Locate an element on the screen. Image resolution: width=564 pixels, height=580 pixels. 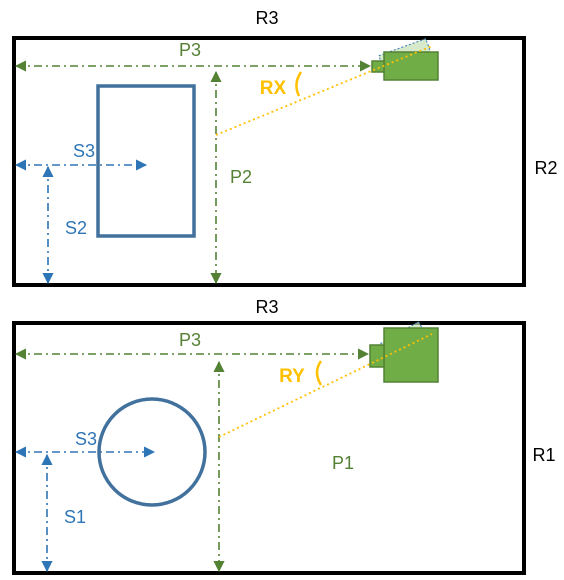
bottom-label-s3: S3 is located at coordinates (86, 439).